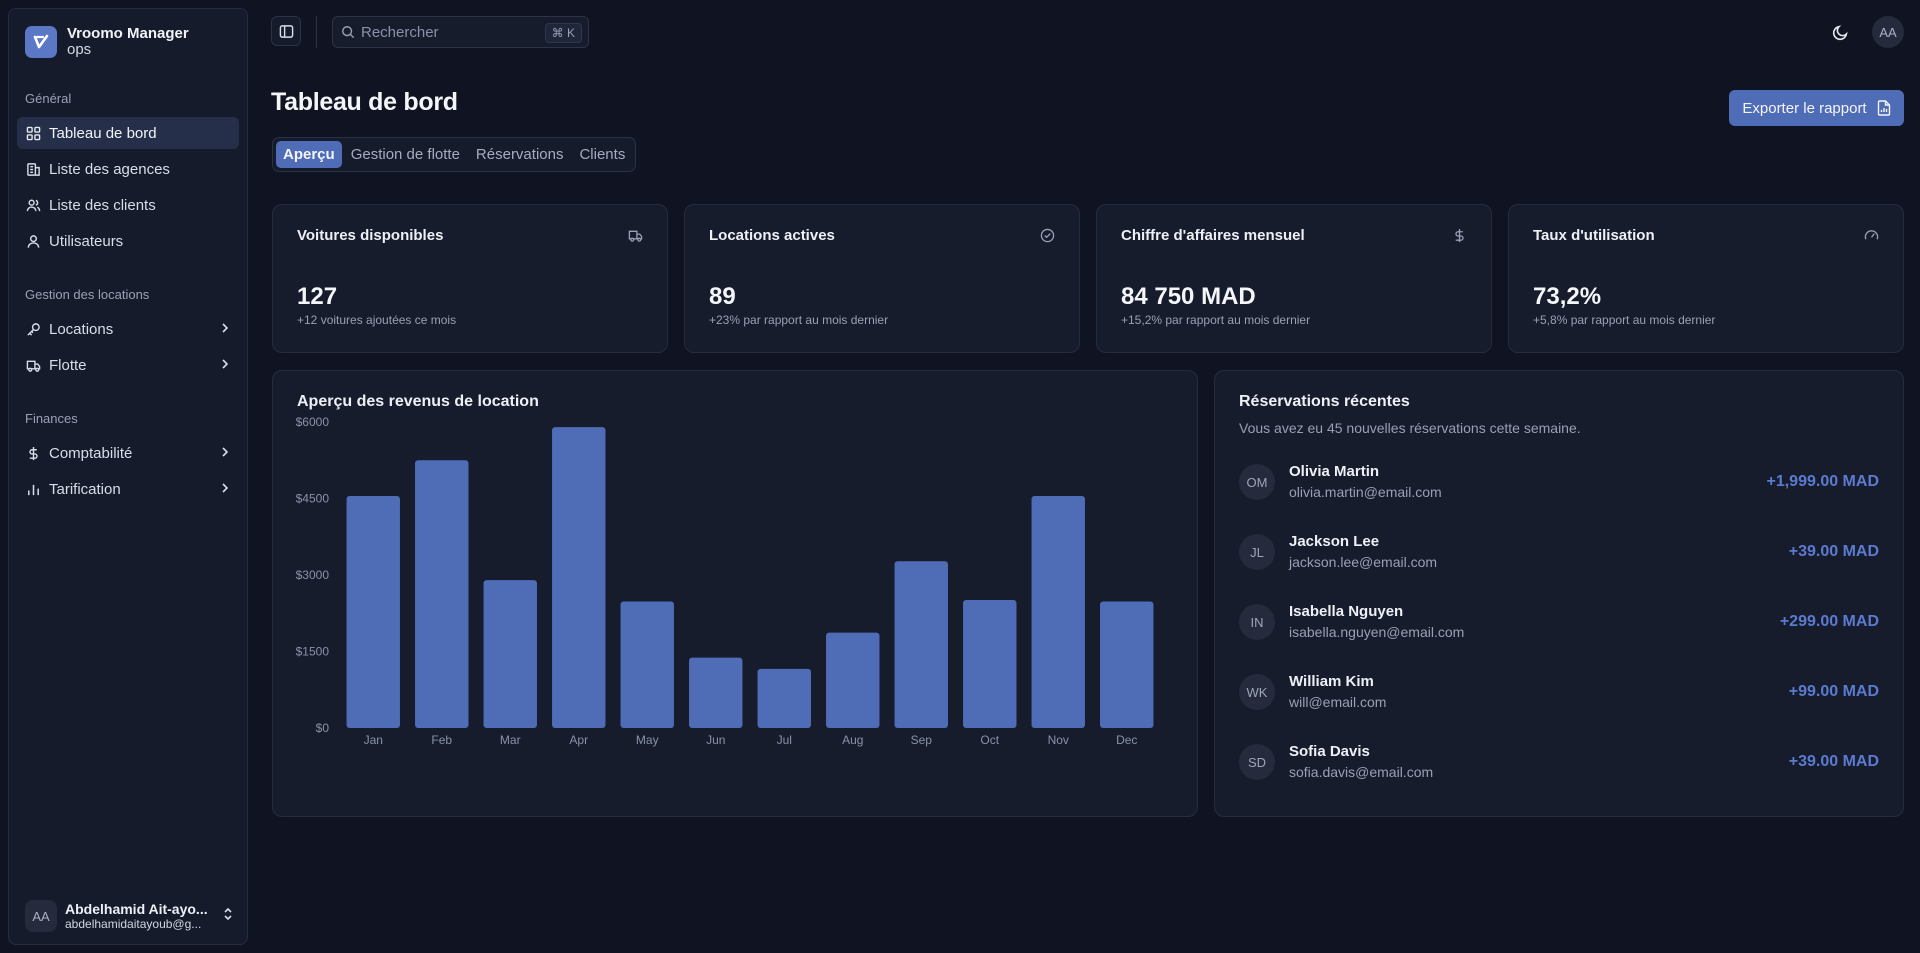 The image size is (1920, 953). I want to click on export-report-button: Exporter le rapport, so click(1816, 108).